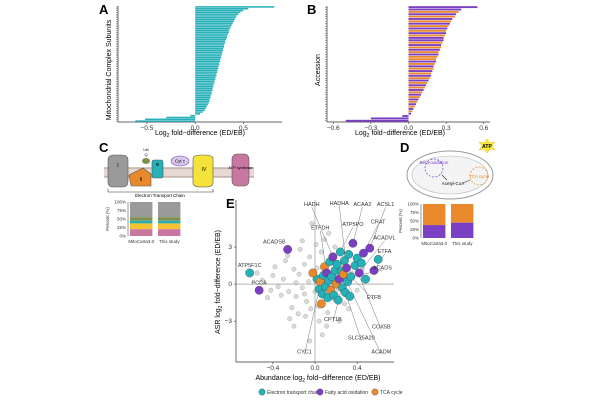  What do you see at coordinates (361, 133) in the screenshot?
I see `panel-b-xlabel-prefix: Log` at bounding box center [361, 133].